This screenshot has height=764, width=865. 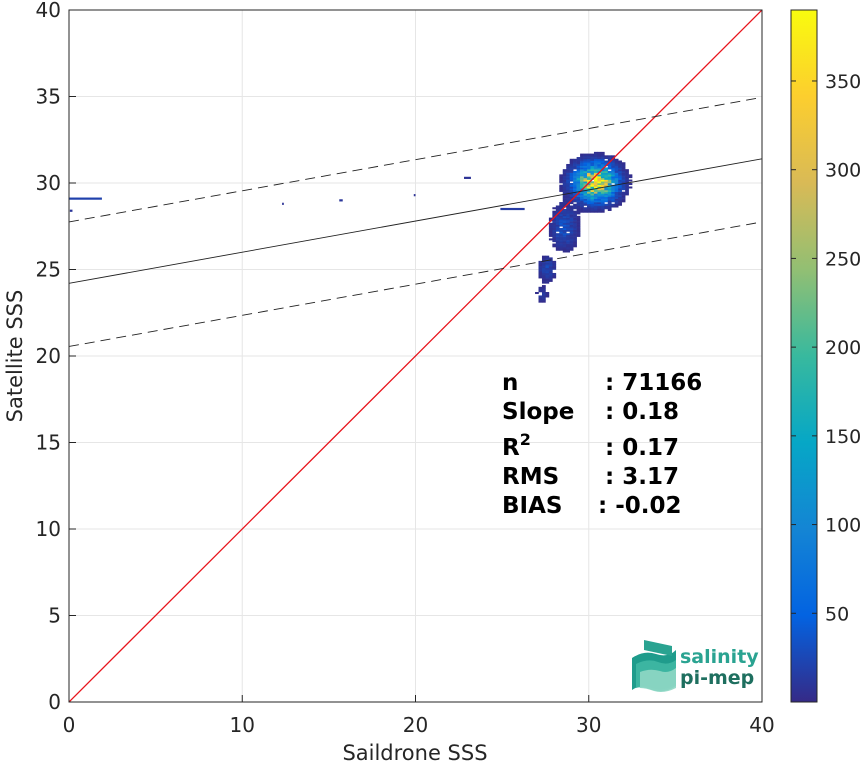 I want to click on y-axis-title: Satellite SSS, so click(x=15, y=356).